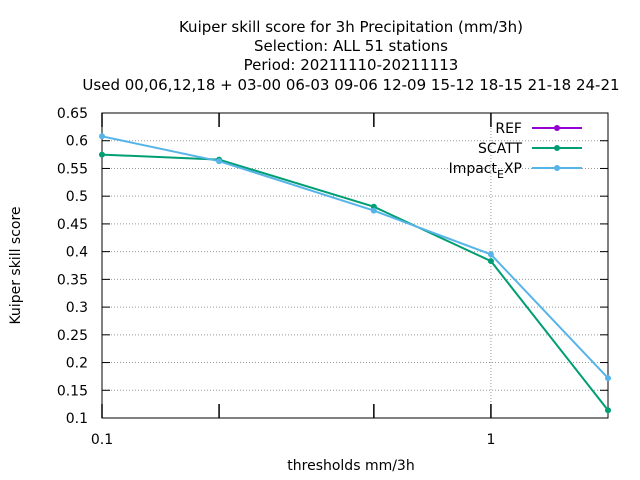 The image size is (640, 480). I want to click on x-axis-label: thresholds mm/3h, so click(350, 466).